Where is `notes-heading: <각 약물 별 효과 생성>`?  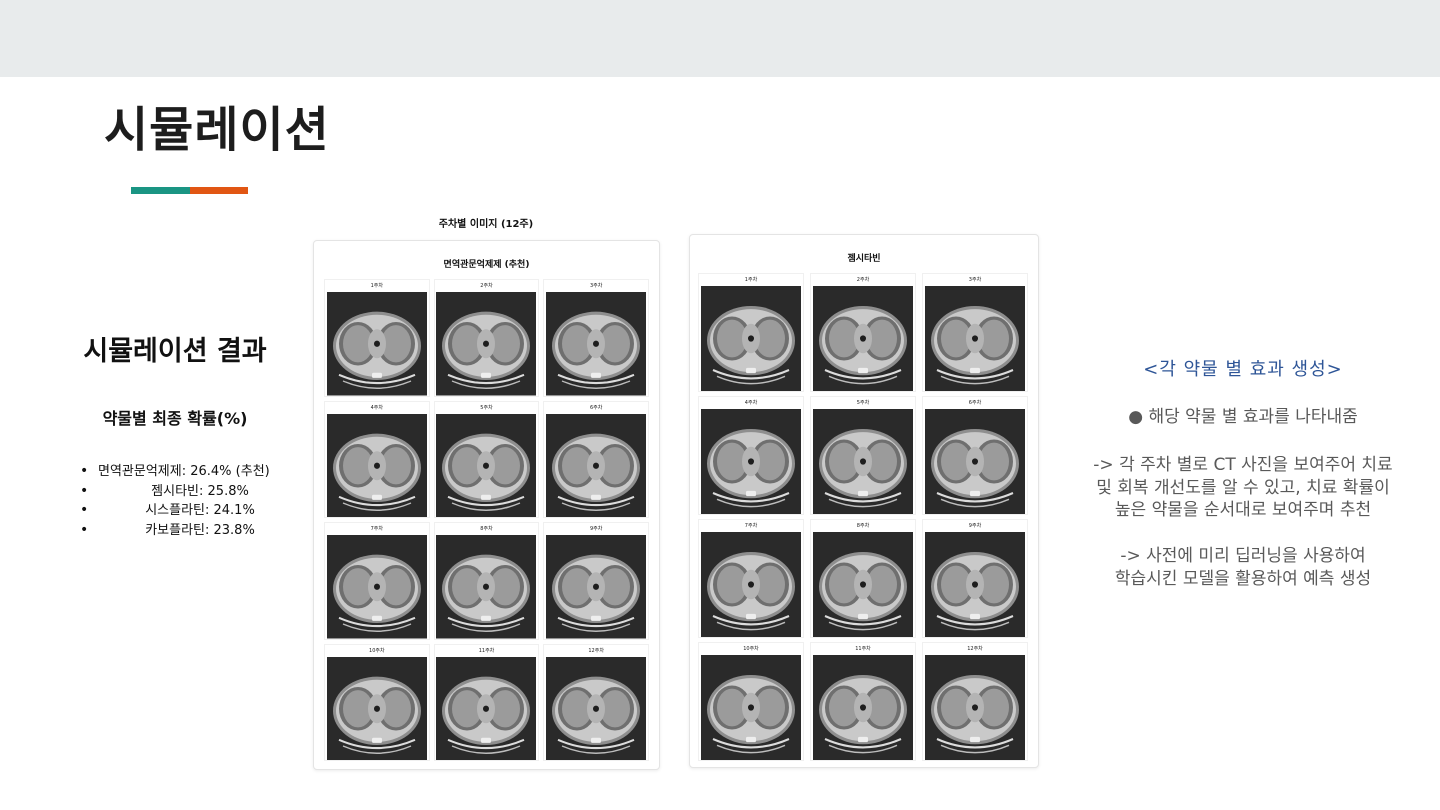
notes-heading: <각 약물 별 효과 생성> is located at coordinates (1243, 369).